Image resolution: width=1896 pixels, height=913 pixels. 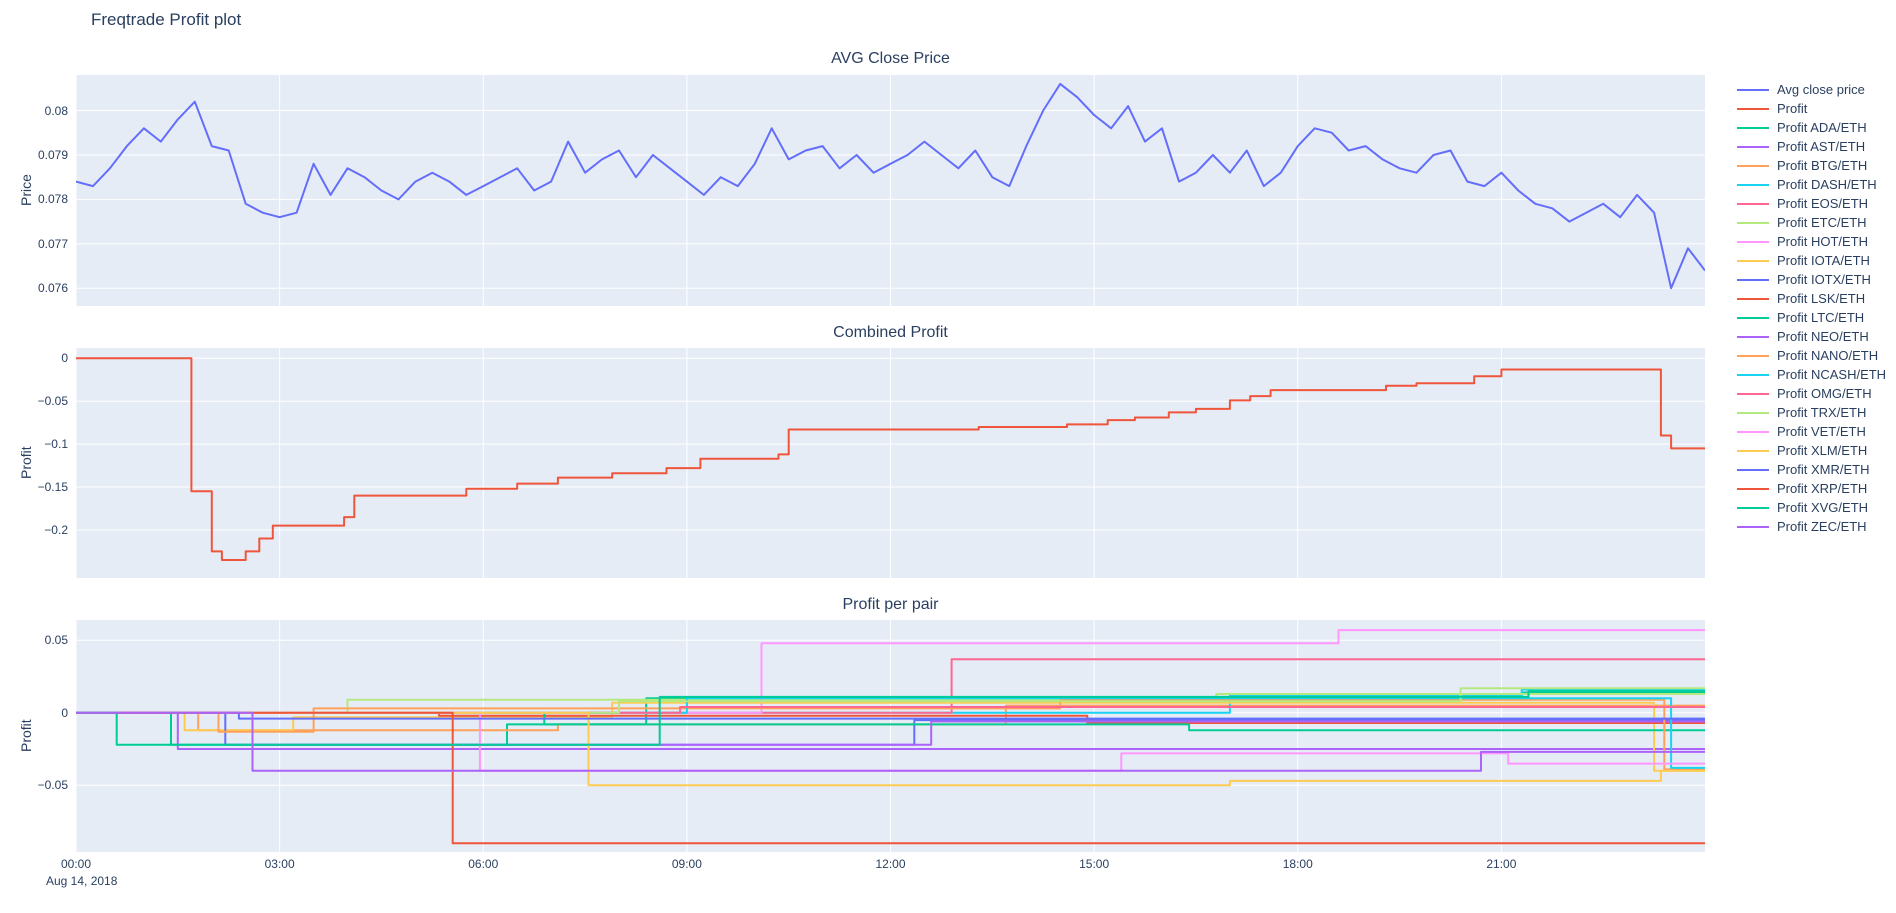 What do you see at coordinates (890, 604) in the screenshot?
I see `panel-title-profit-per-pair: Profit per pair` at bounding box center [890, 604].